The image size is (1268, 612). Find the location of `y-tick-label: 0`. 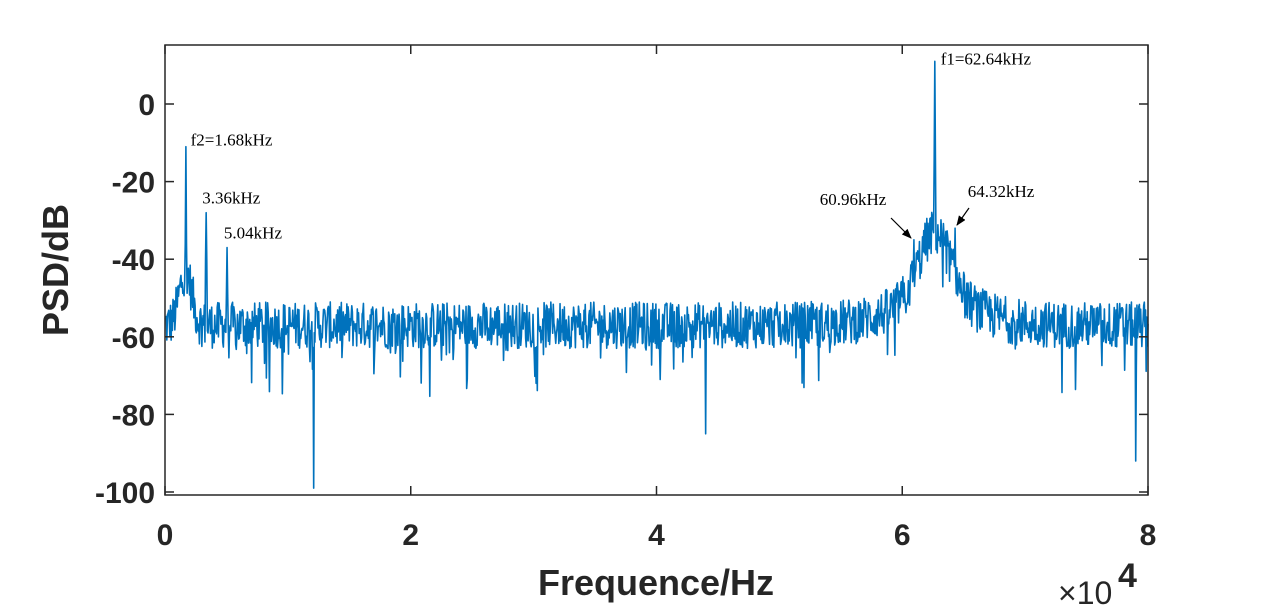

y-tick-label: 0 is located at coordinates (146, 105).